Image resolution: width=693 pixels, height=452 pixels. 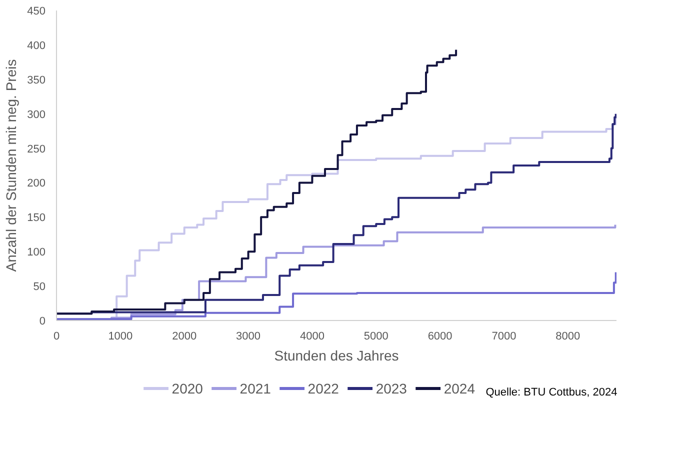 I want to click on x-tick-label: 1000, so click(x=120, y=336).